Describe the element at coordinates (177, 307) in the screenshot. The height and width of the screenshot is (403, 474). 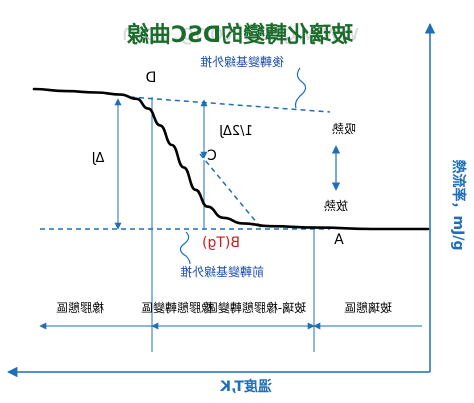
I see `region-label-rubbery-transition: 橡膠態轉變區` at that location.